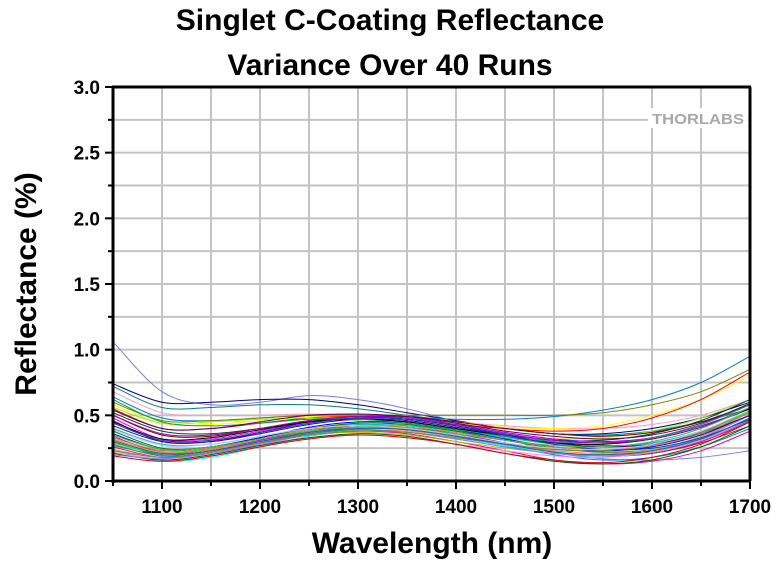 The image size is (780, 562). Describe the element at coordinates (432, 543) in the screenshot. I see `x-axis-title: Wavelength (nm)` at that location.